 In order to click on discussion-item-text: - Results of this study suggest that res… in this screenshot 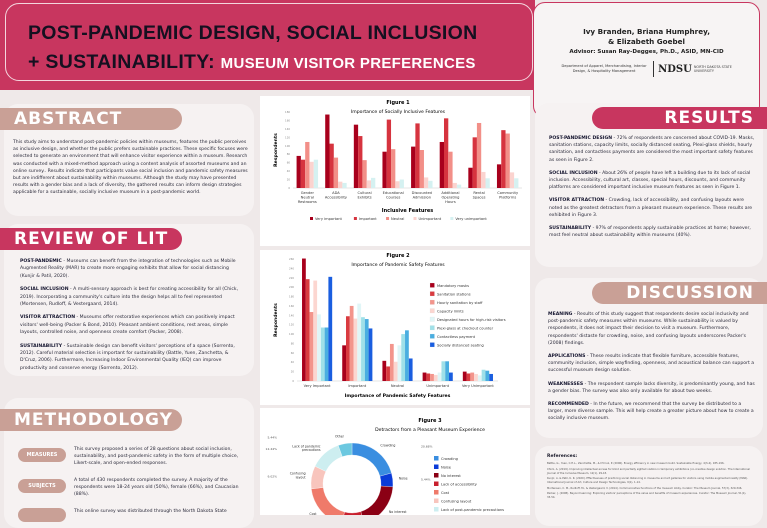, I will do `click(648, 329)`.